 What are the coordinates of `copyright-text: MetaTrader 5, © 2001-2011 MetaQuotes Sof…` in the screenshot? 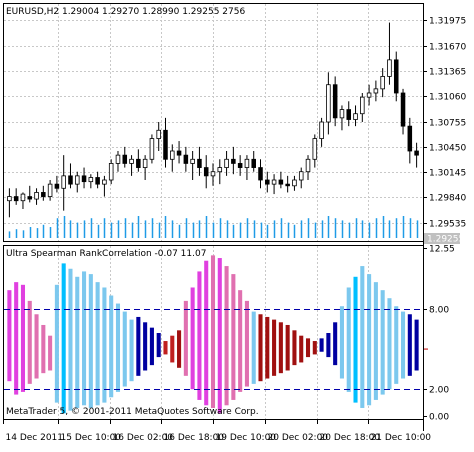 It's located at (132, 412).